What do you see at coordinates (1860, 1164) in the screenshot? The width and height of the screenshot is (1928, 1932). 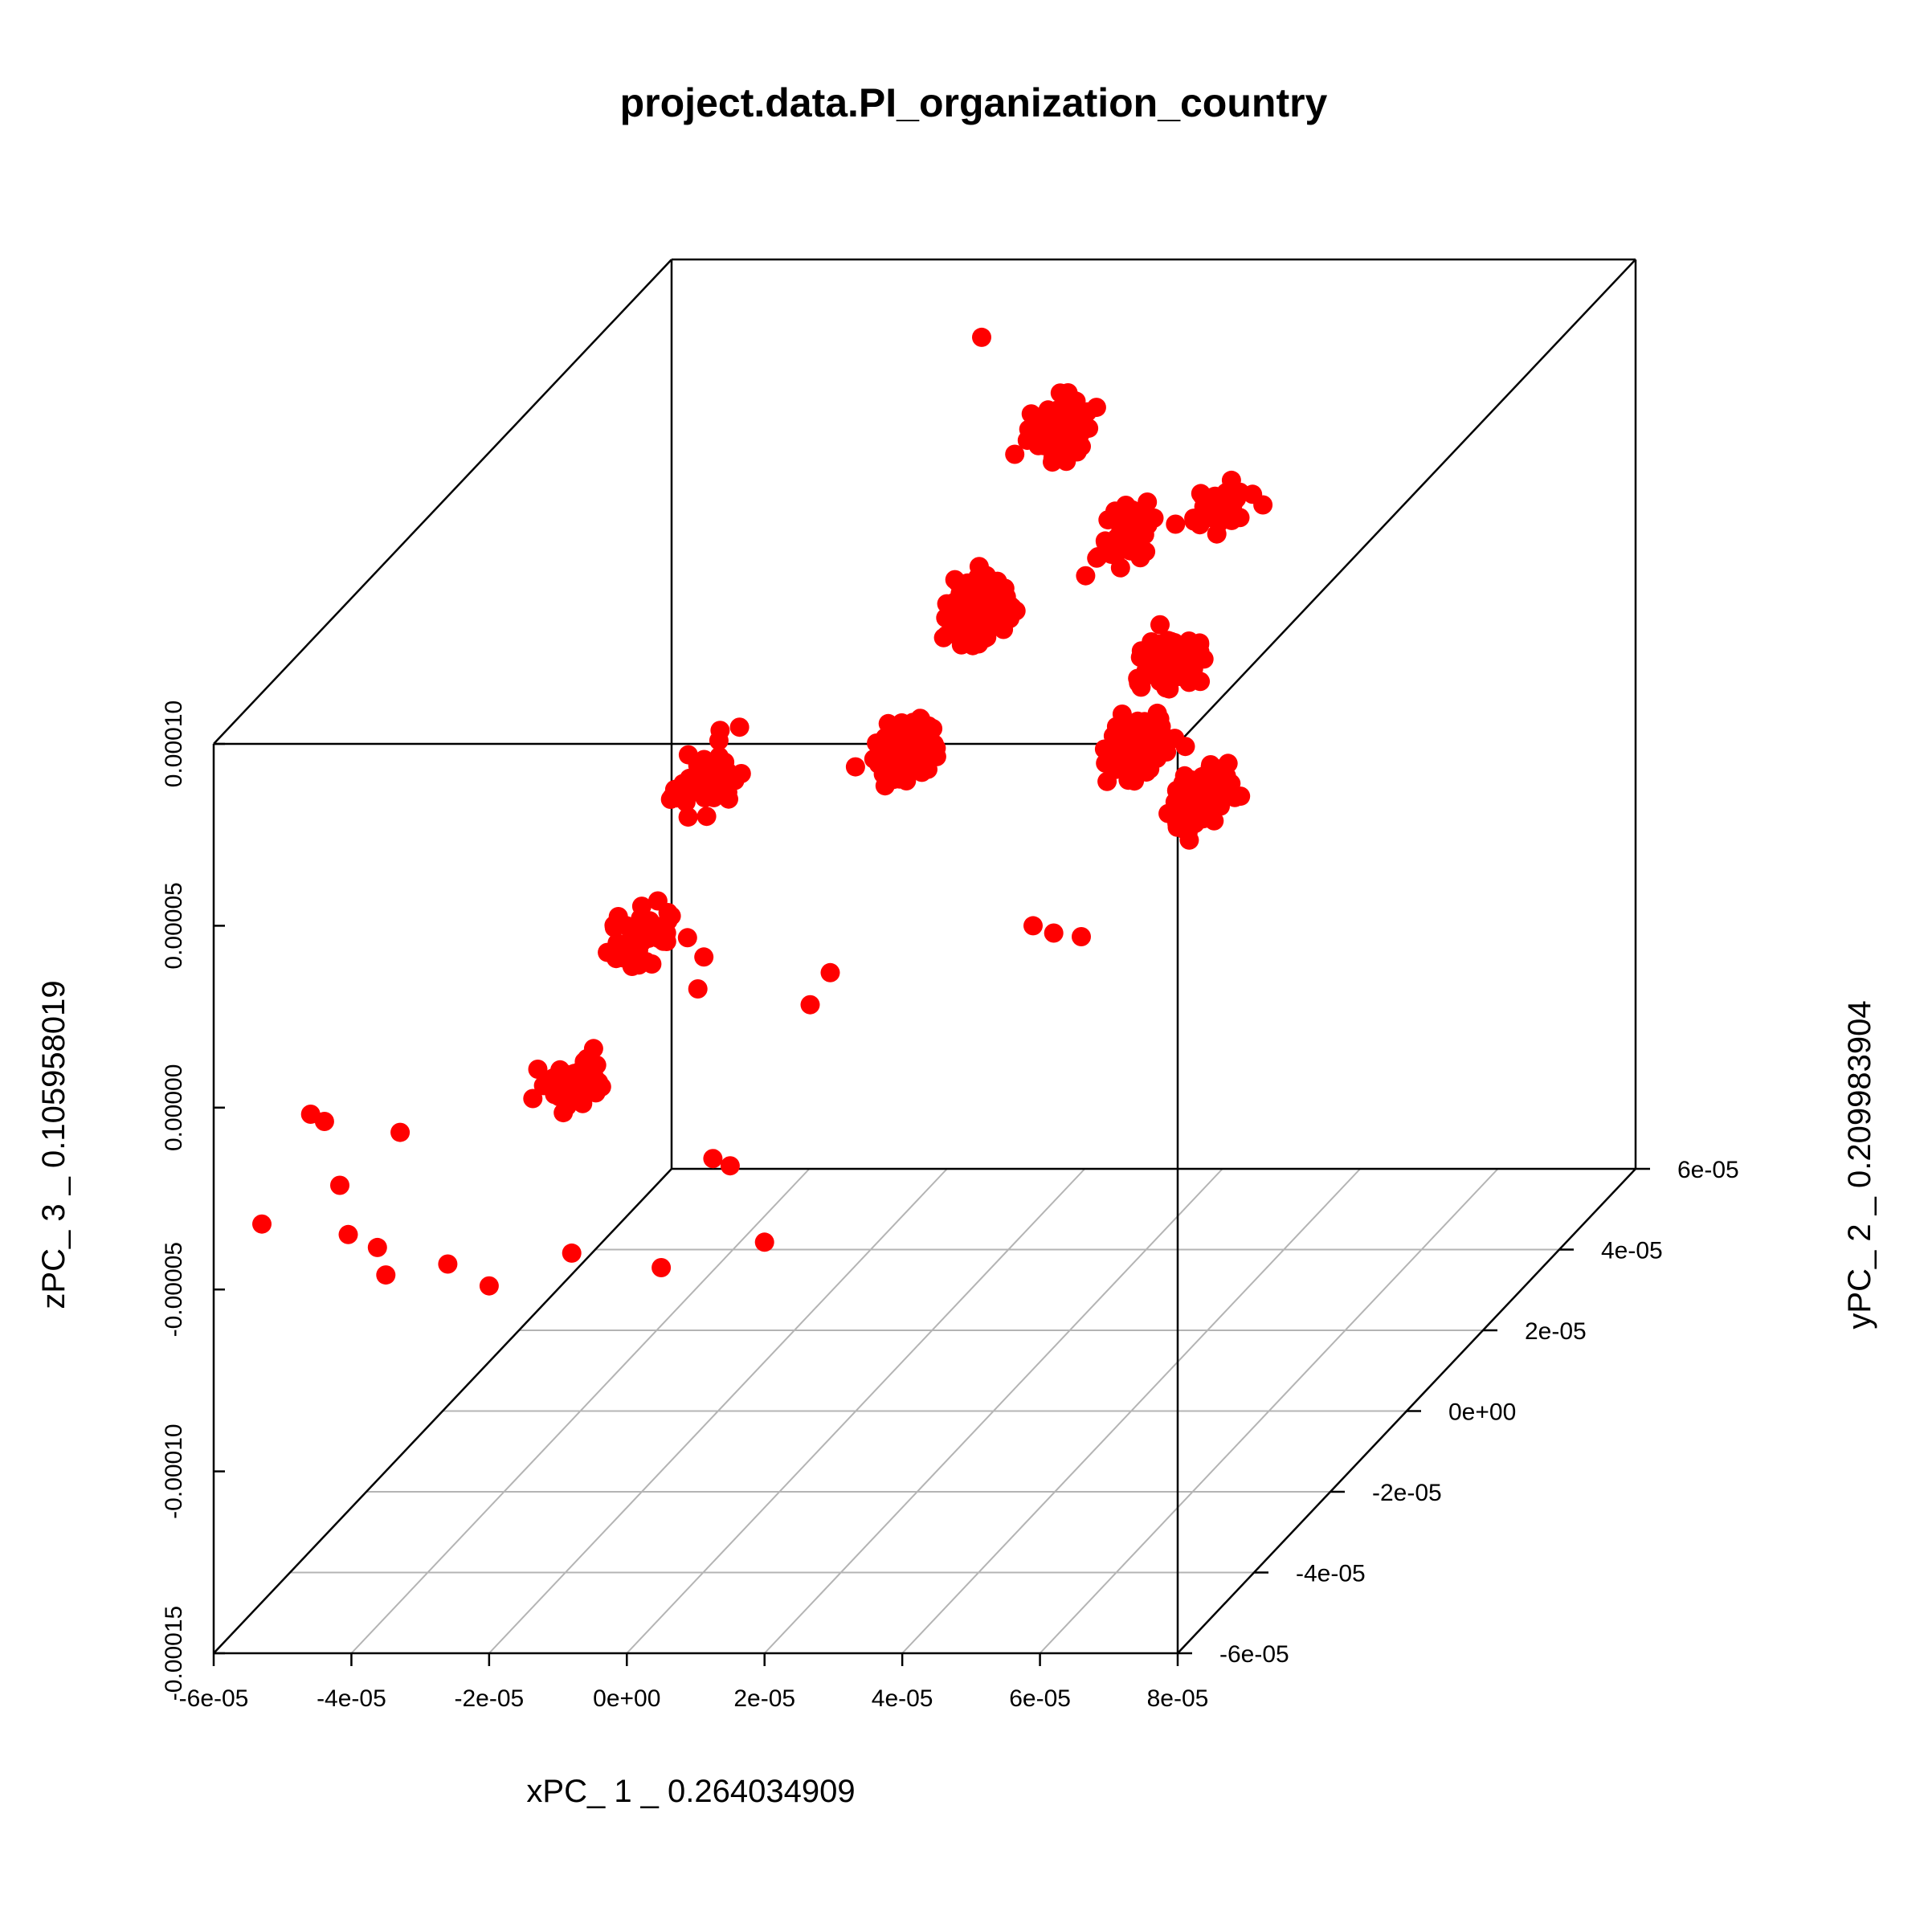 I see `y-axis-label: yPC_ 2 _ 0.209983904` at bounding box center [1860, 1164].